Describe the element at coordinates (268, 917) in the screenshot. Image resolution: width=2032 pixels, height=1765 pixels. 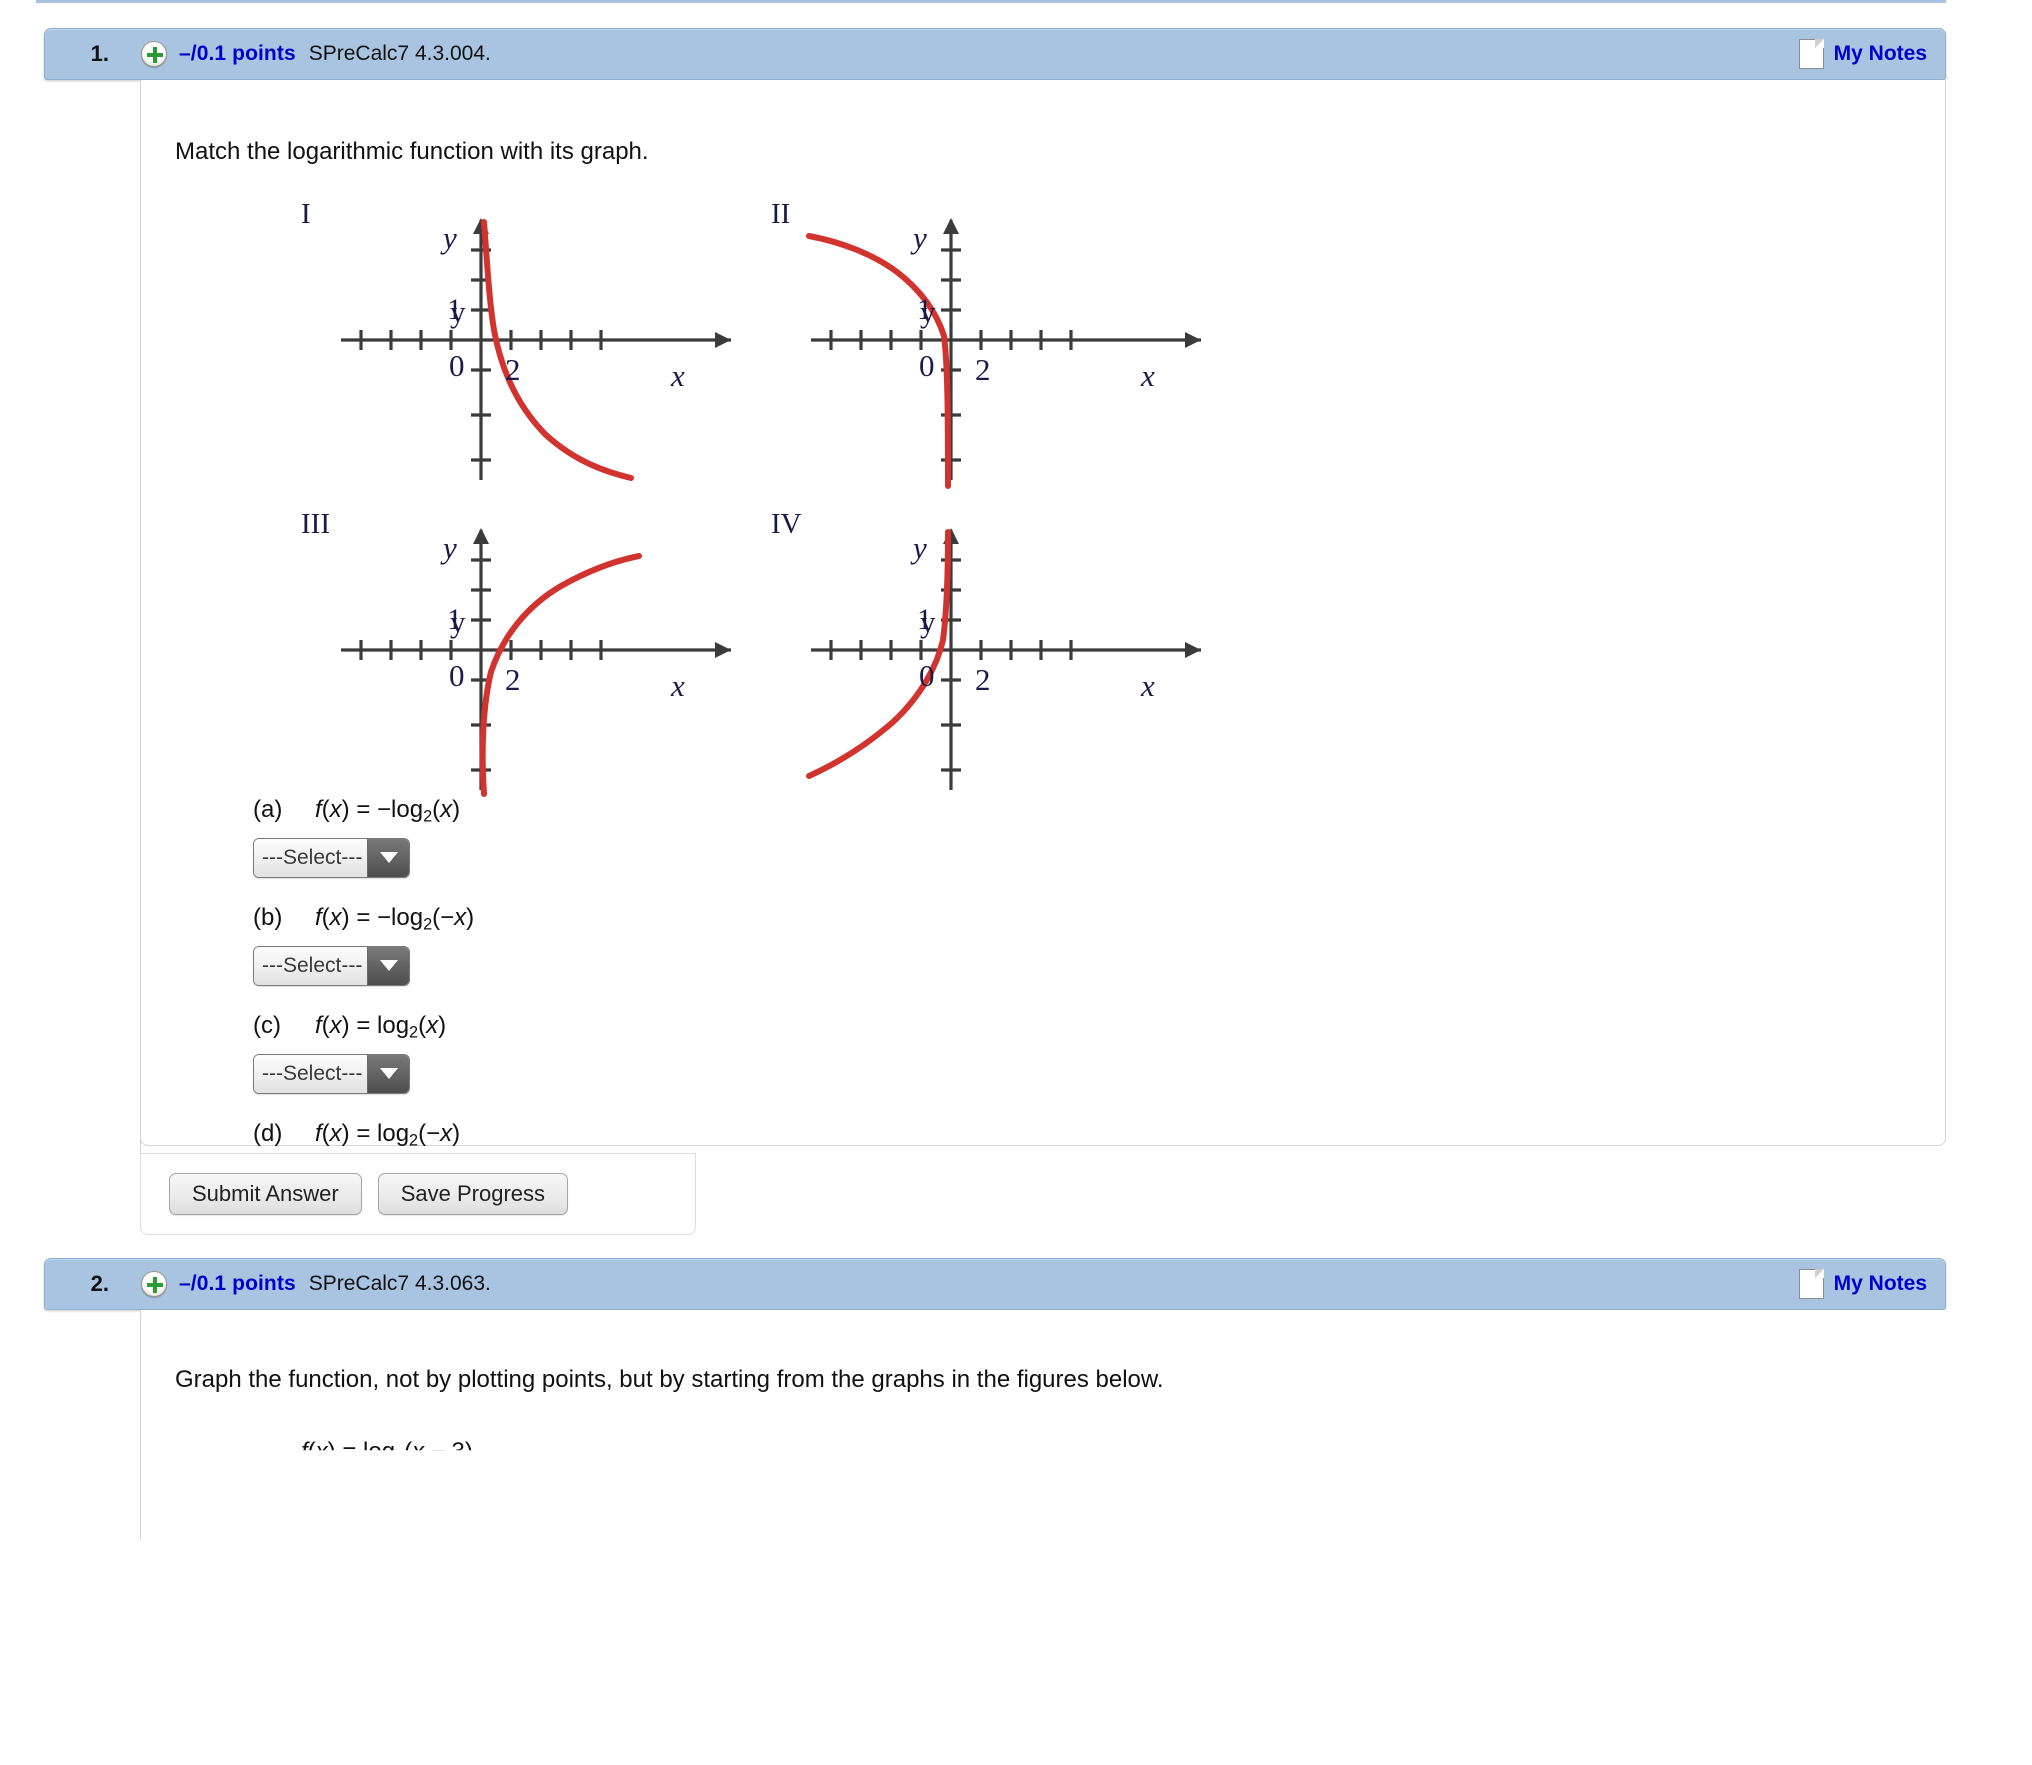
I see `answer-b-letter: (b)` at that location.